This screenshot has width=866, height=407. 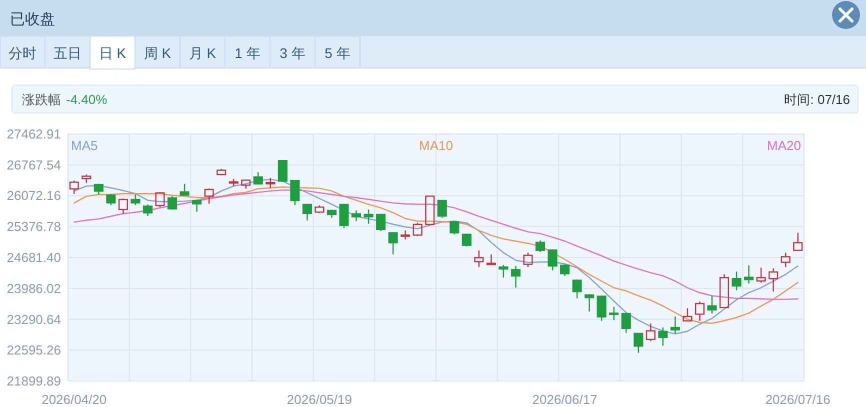 I want to click on title: 已收盘, so click(x=32, y=19).